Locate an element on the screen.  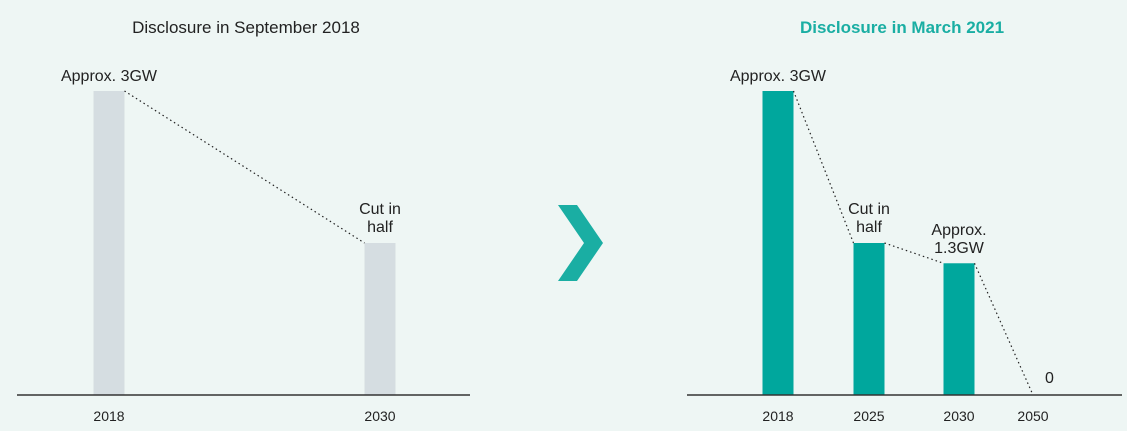
data-label-2030: Approx. 1.3GW is located at coordinates (958, 239).